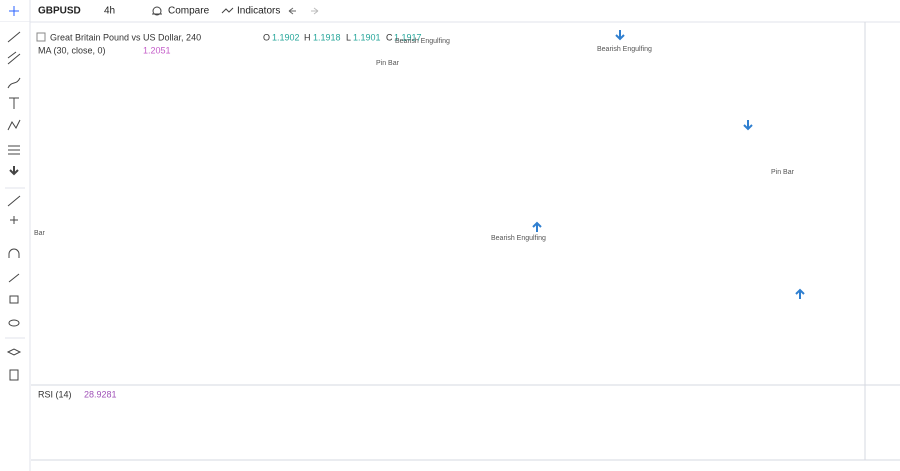 This screenshot has height=471, width=900. I want to click on ohlc-value: 1.1918, so click(327, 37).